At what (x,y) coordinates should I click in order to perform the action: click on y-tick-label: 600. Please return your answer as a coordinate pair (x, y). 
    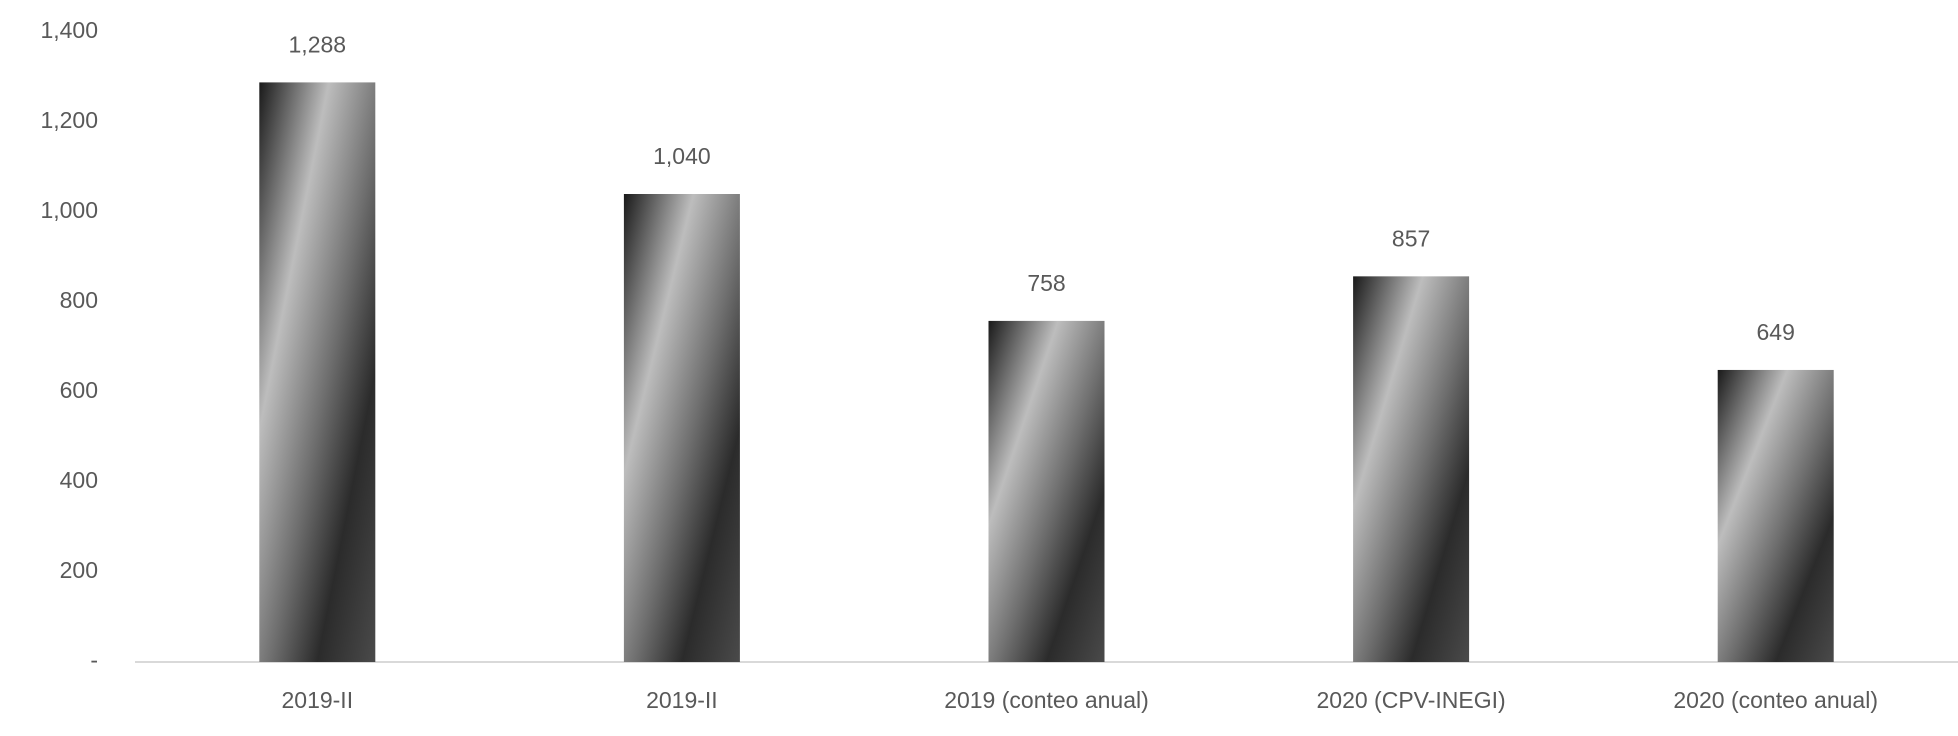
    Looking at the image, I should click on (79, 390).